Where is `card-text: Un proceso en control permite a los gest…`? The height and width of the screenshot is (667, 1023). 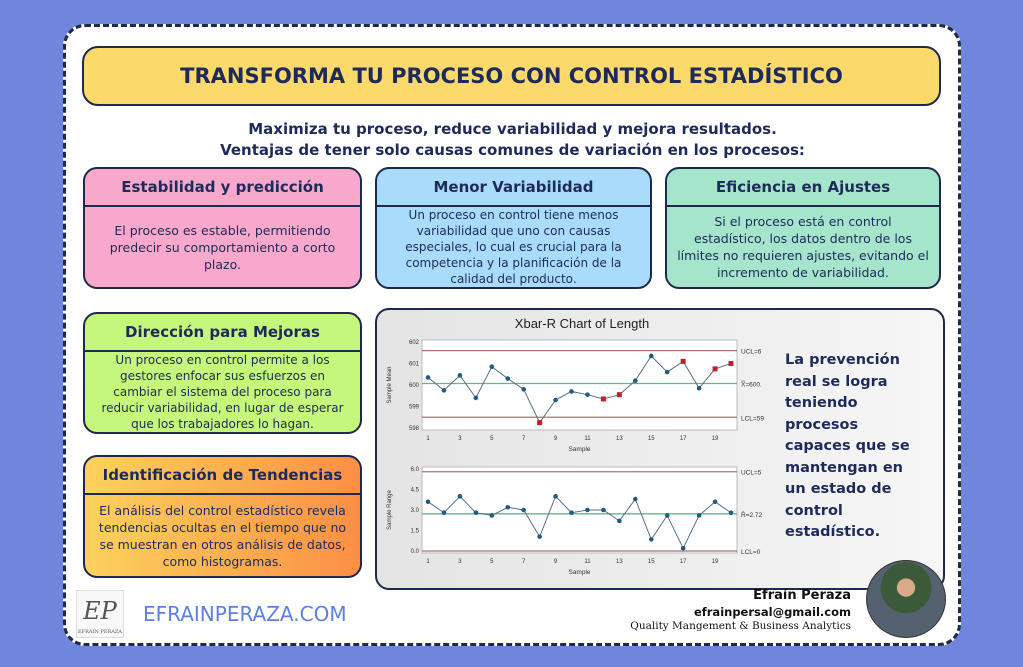 card-text: Un proceso en control permite a los gest… is located at coordinates (222, 392).